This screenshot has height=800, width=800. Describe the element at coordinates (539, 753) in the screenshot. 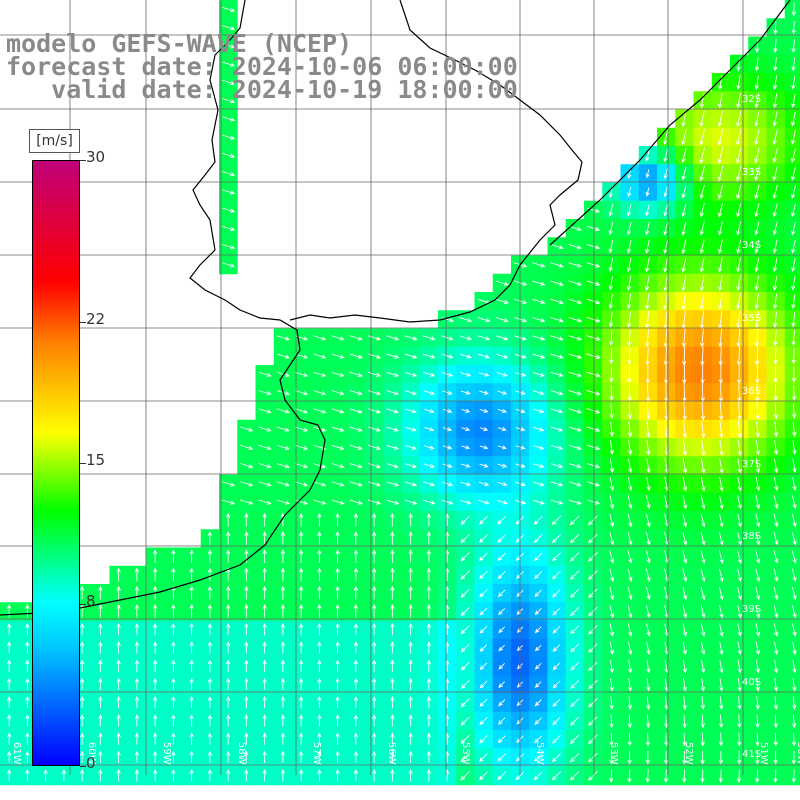

I see `longitude-label: 54W` at that location.